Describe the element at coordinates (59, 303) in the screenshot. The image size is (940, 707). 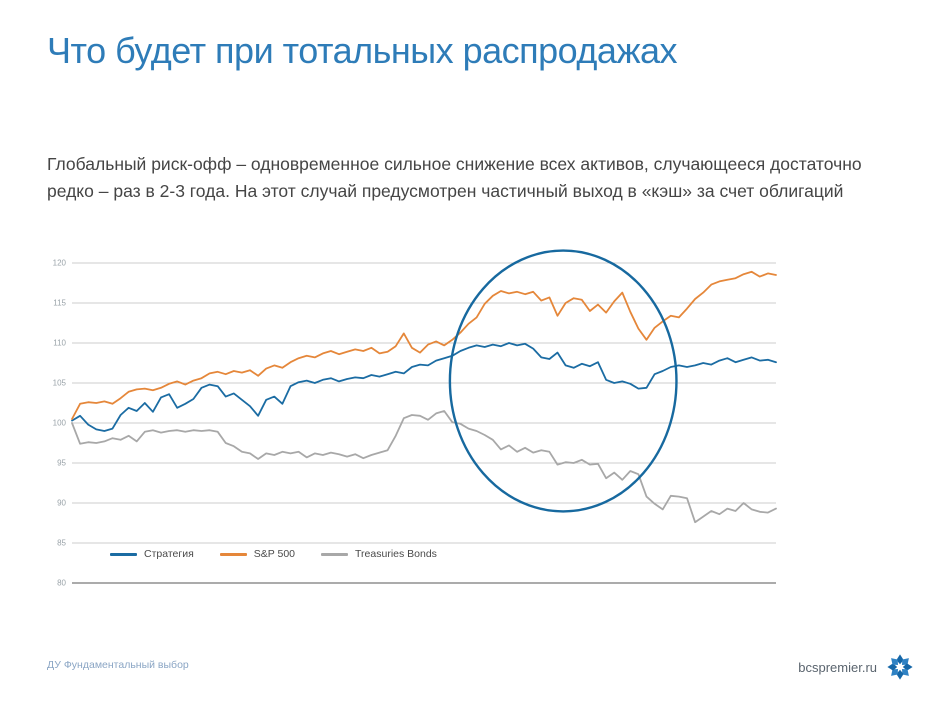
I see `svg-text: 115` at that location.